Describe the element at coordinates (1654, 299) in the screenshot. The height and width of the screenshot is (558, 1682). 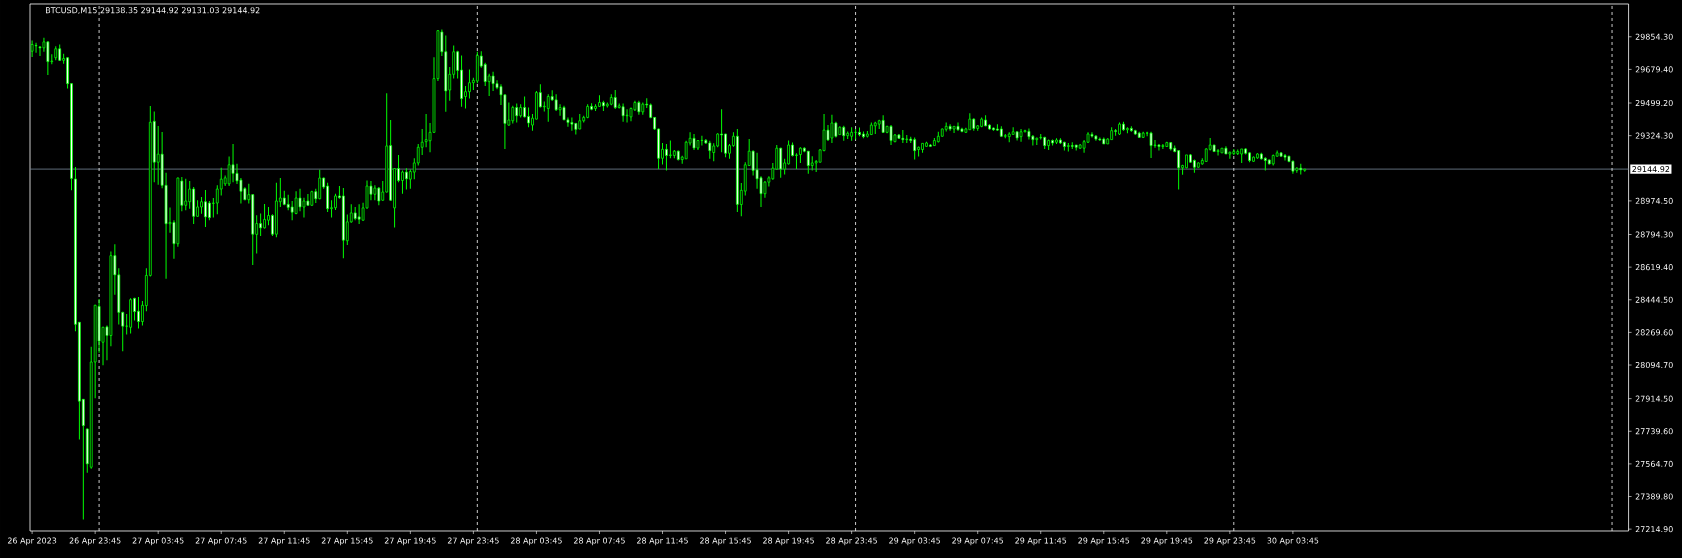
I see `y-tick-label: 28444.50` at that location.